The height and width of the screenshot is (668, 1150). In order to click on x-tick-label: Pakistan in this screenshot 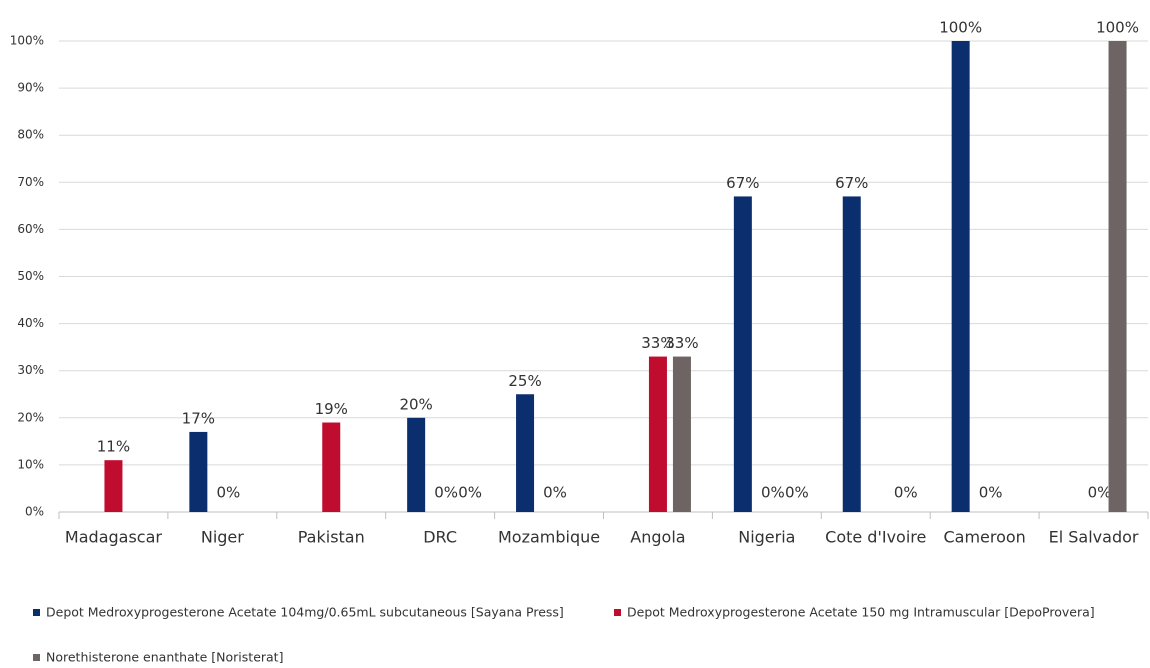, I will do `click(331, 537)`.